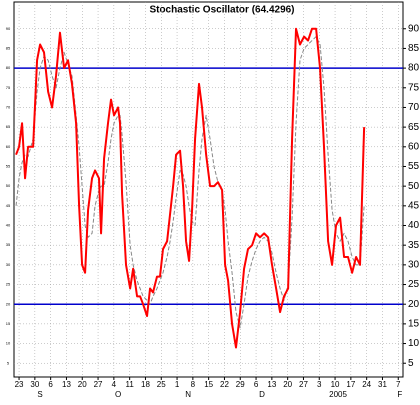  I want to click on month-label: N, so click(188, 394).